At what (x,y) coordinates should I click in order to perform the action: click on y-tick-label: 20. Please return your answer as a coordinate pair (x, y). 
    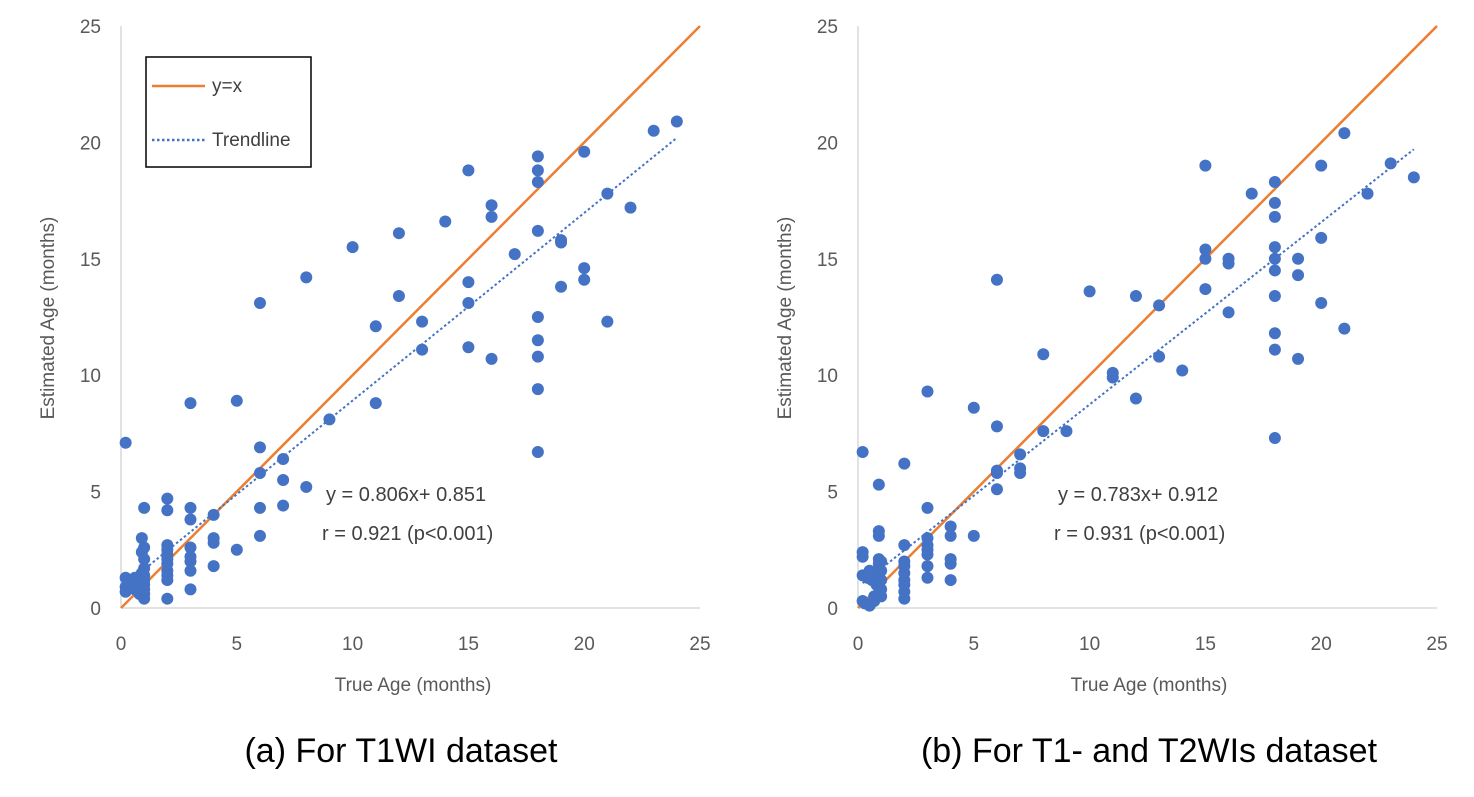
    Looking at the image, I should click on (90, 143).